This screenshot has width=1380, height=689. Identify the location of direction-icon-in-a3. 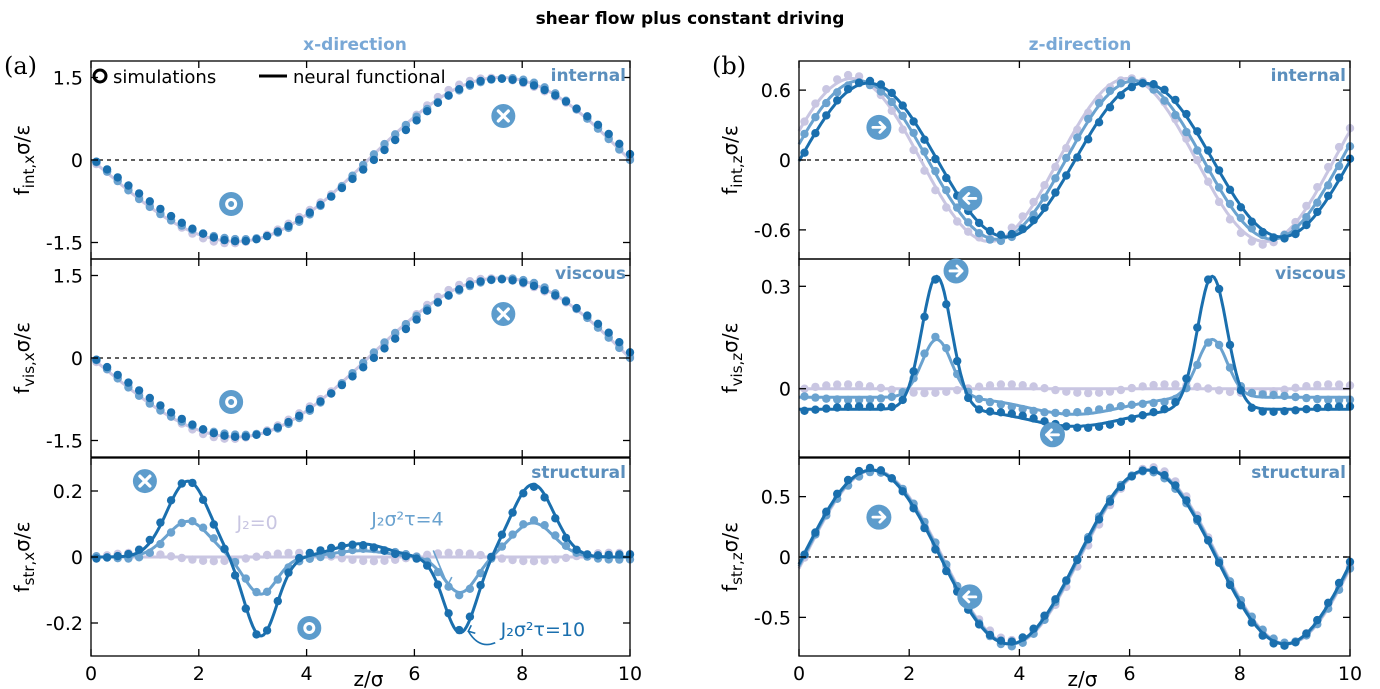
(144, 481).